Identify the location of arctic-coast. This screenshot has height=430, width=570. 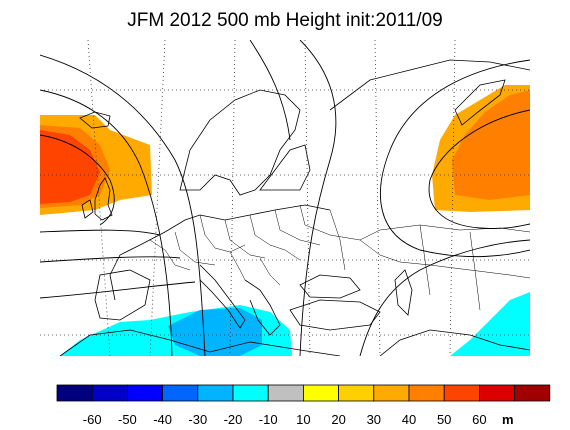
(429, 85).